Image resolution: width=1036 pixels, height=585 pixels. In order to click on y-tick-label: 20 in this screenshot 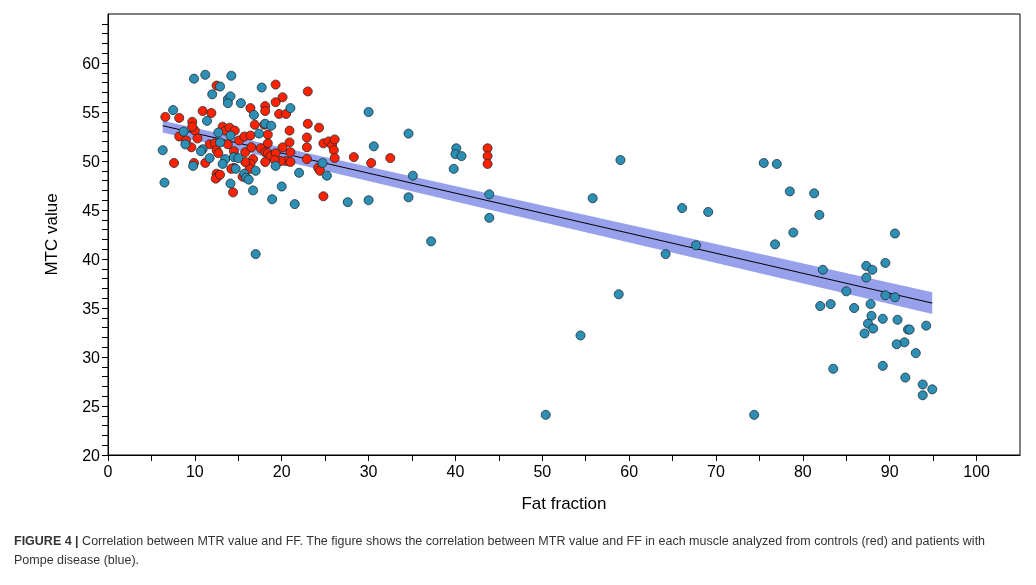, I will do `click(91, 455)`.